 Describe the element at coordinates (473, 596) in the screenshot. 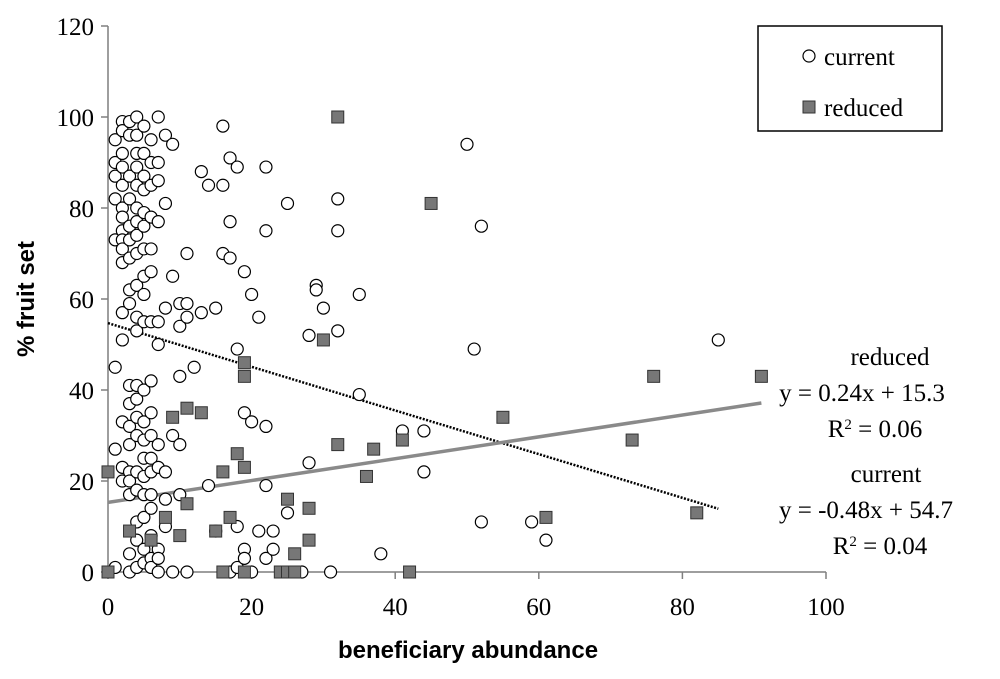

I see `x-tick-group: 0 20 40 60 80 100` at that location.